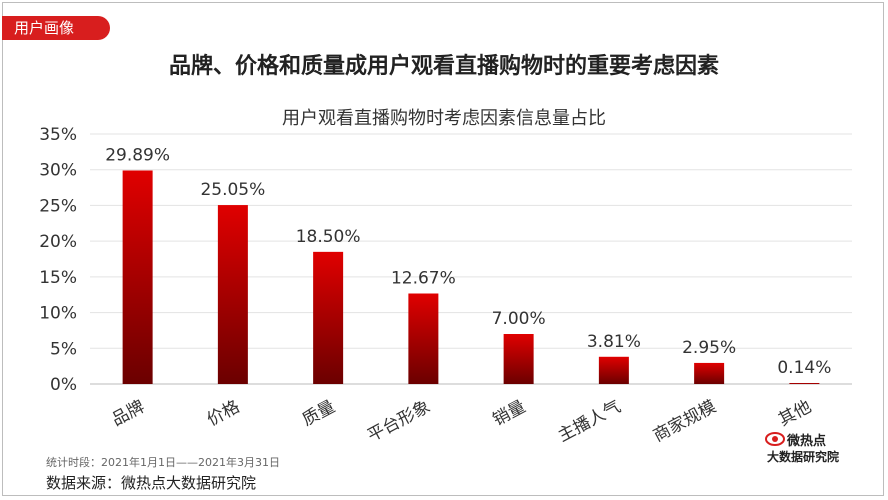 This screenshot has height=500, width=888. Describe the element at coordinates (128, 414) in the screenshot. I see `x-category-label: 品牌` at that location.